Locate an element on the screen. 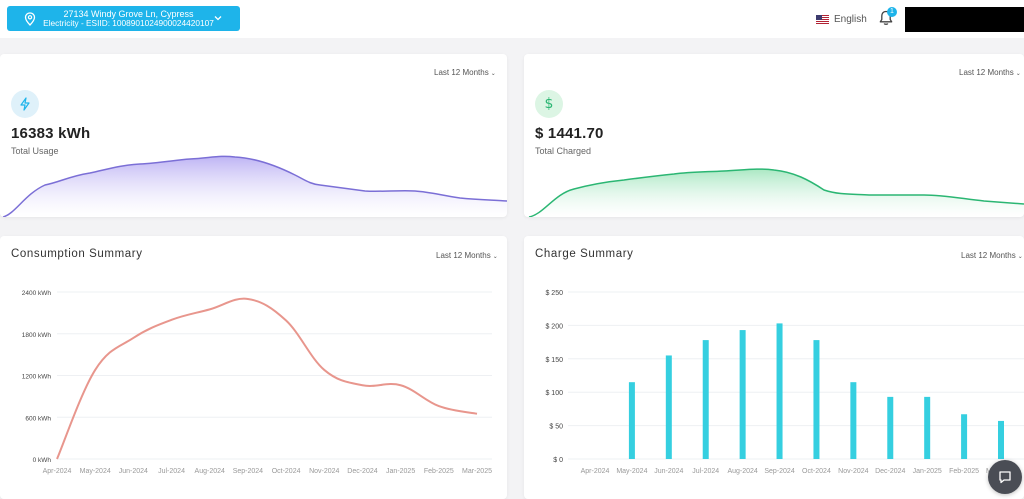  usage-period-label: Last 12 Months is located at coordinates (461, 72).